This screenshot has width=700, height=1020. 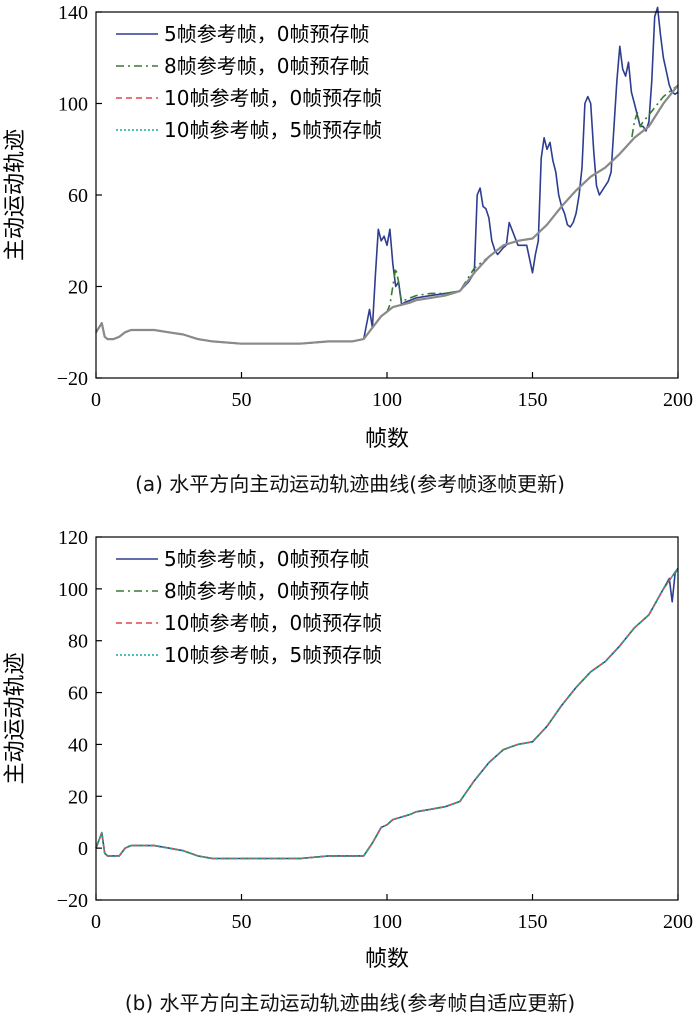 What do you see at coordinates (15, 195) in the screenshot?
I see `chart-a-y-axis-label: 主动运动轨迹` at bounding box center [15, 195].